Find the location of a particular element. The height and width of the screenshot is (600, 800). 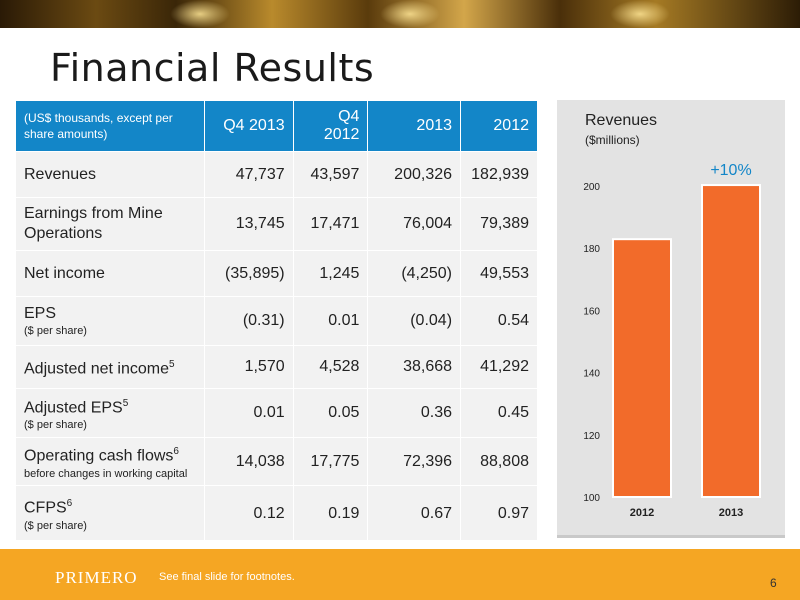

table-cell: 1,570 is located at coordinates (248, 367).